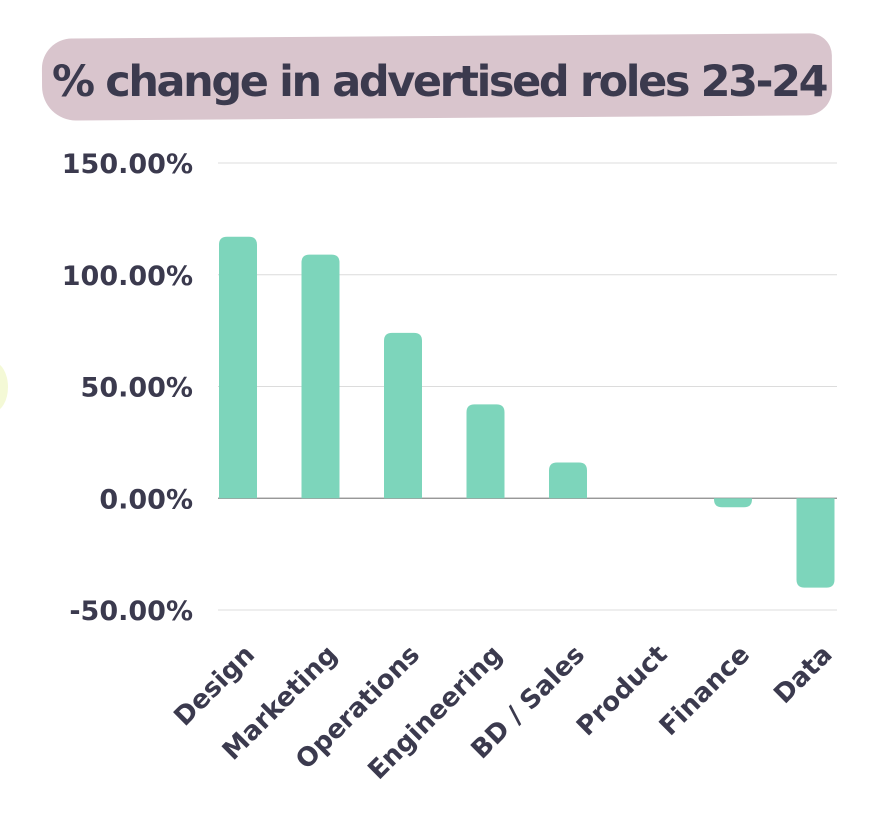  I want to click on bar-finance, so click(733, 503).